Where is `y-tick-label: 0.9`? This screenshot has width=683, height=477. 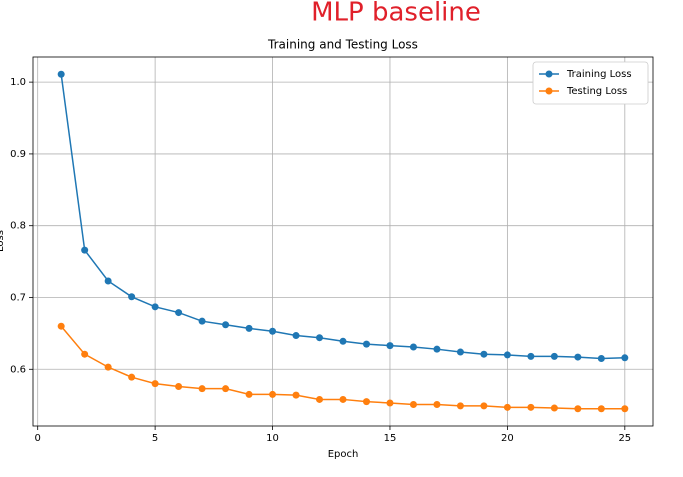
y-tick-label: 0.9 is located at coordinates (18, 154).